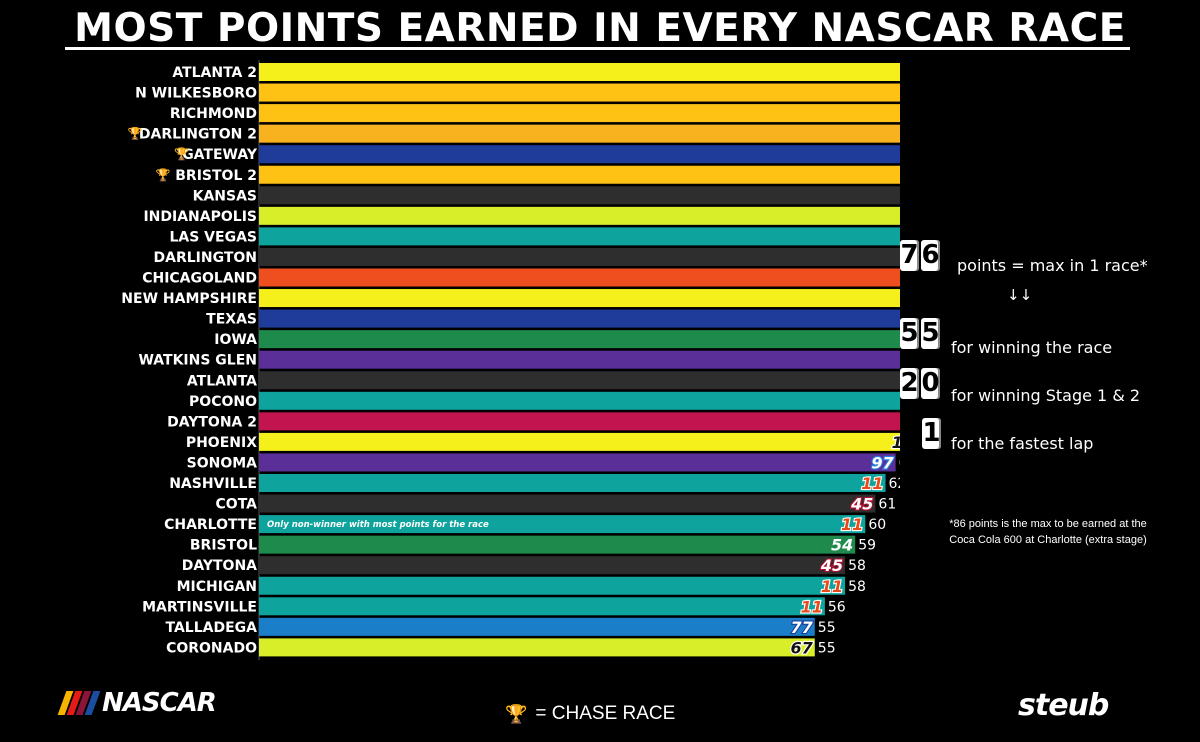 Image resolution: width=1200 pixels, height=742 pixels. Describe the element at coordinates (225, 196) in the screenshot. I see `category-label: KANSAS` at that location.